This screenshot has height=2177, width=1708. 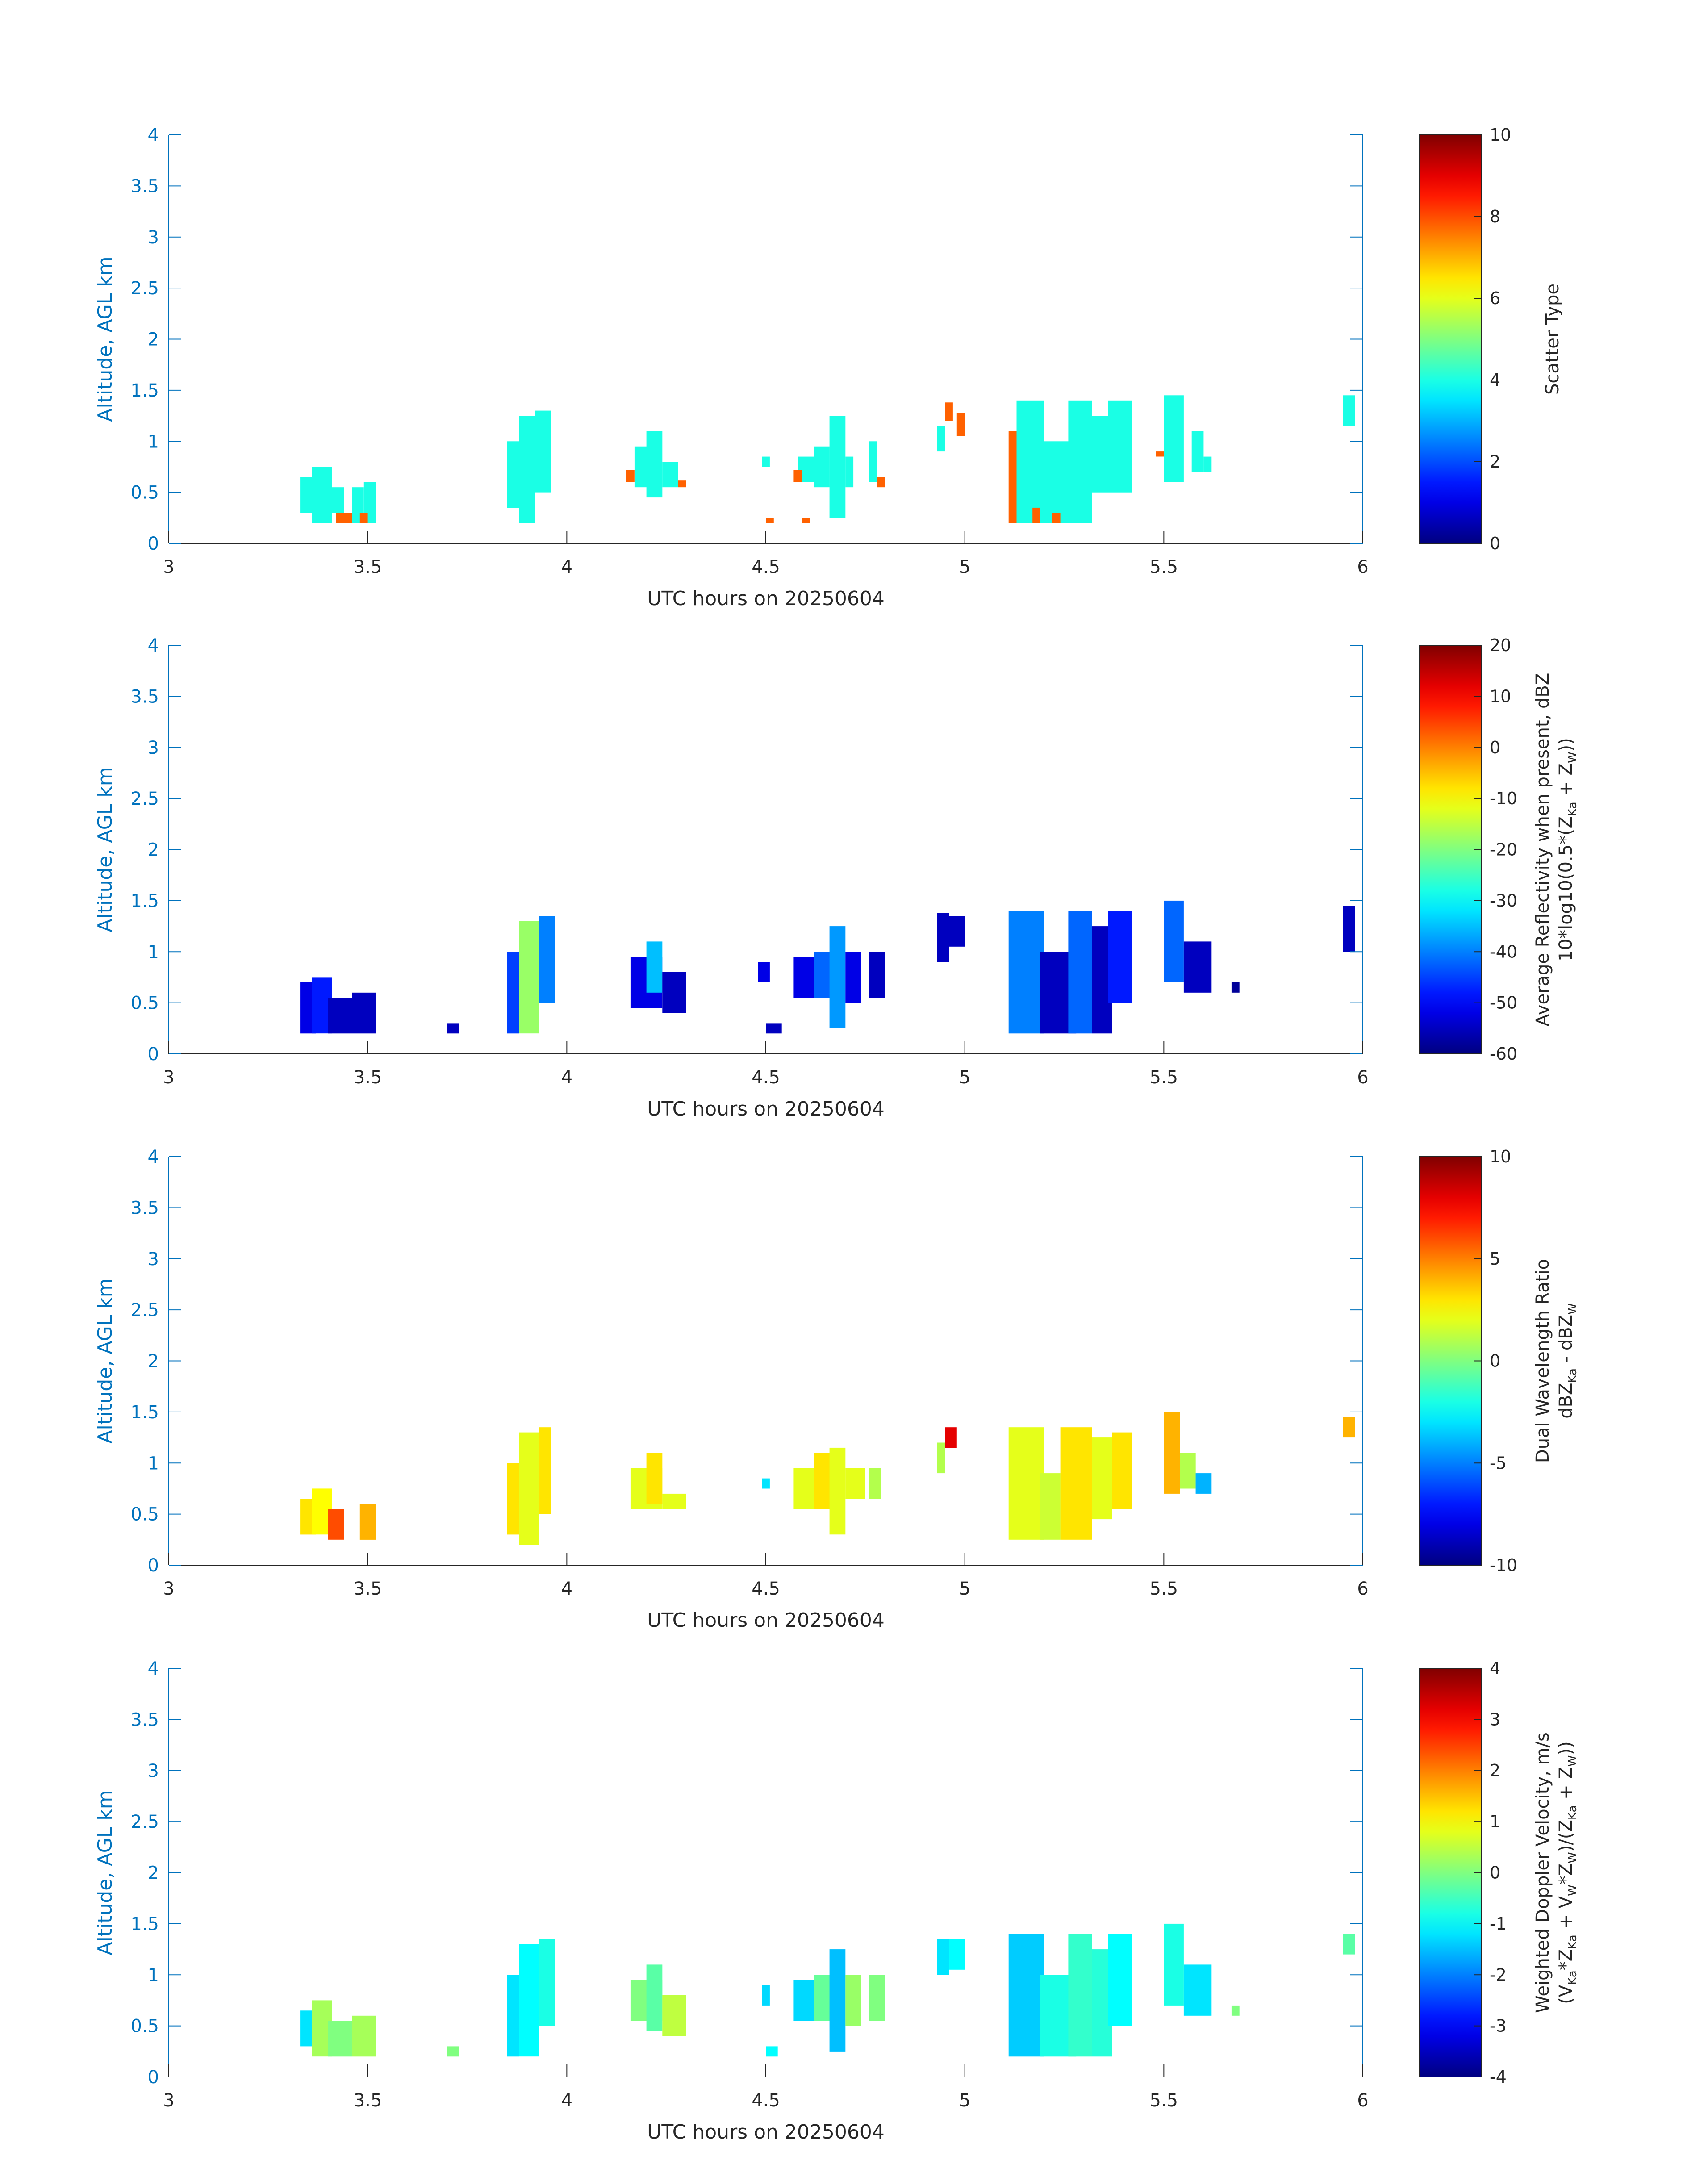 I want to click on colorbar-title-line-1: Scatter Type, so click(x=1552, y=339).